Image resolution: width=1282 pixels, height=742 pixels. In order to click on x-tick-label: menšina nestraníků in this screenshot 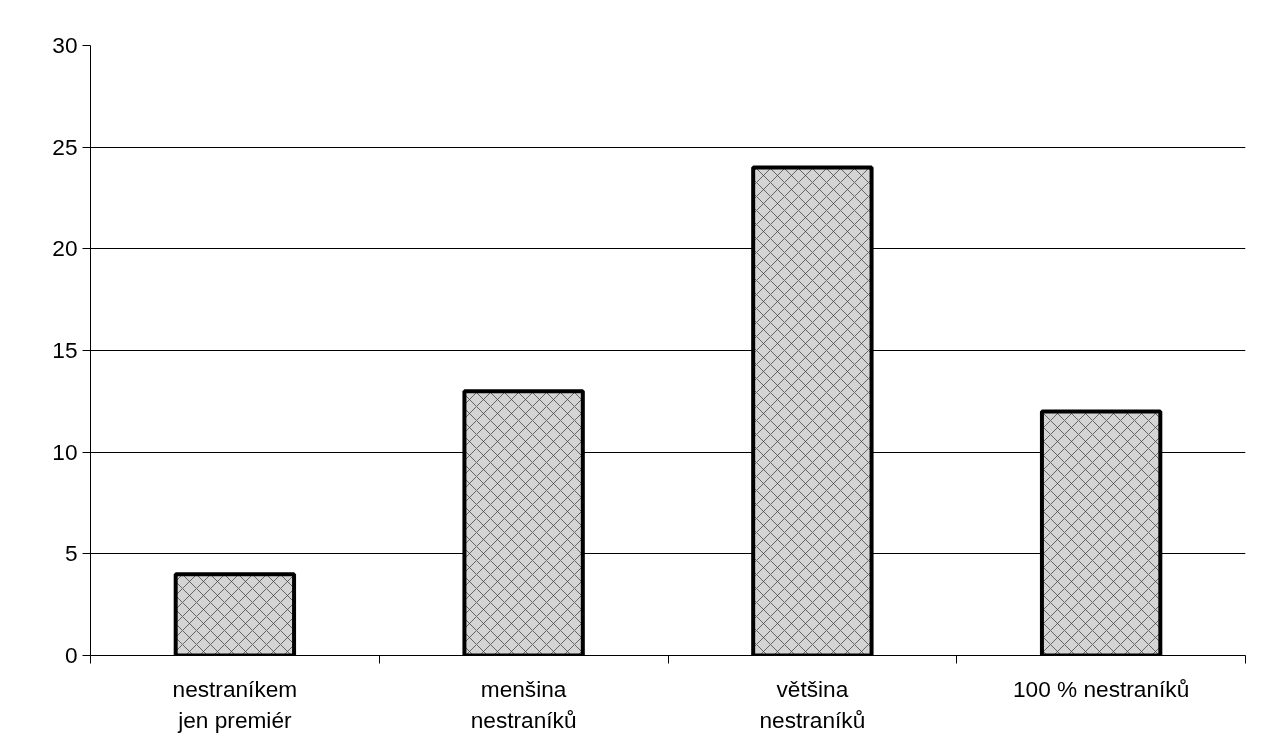, I will do `click(523, 704)`.